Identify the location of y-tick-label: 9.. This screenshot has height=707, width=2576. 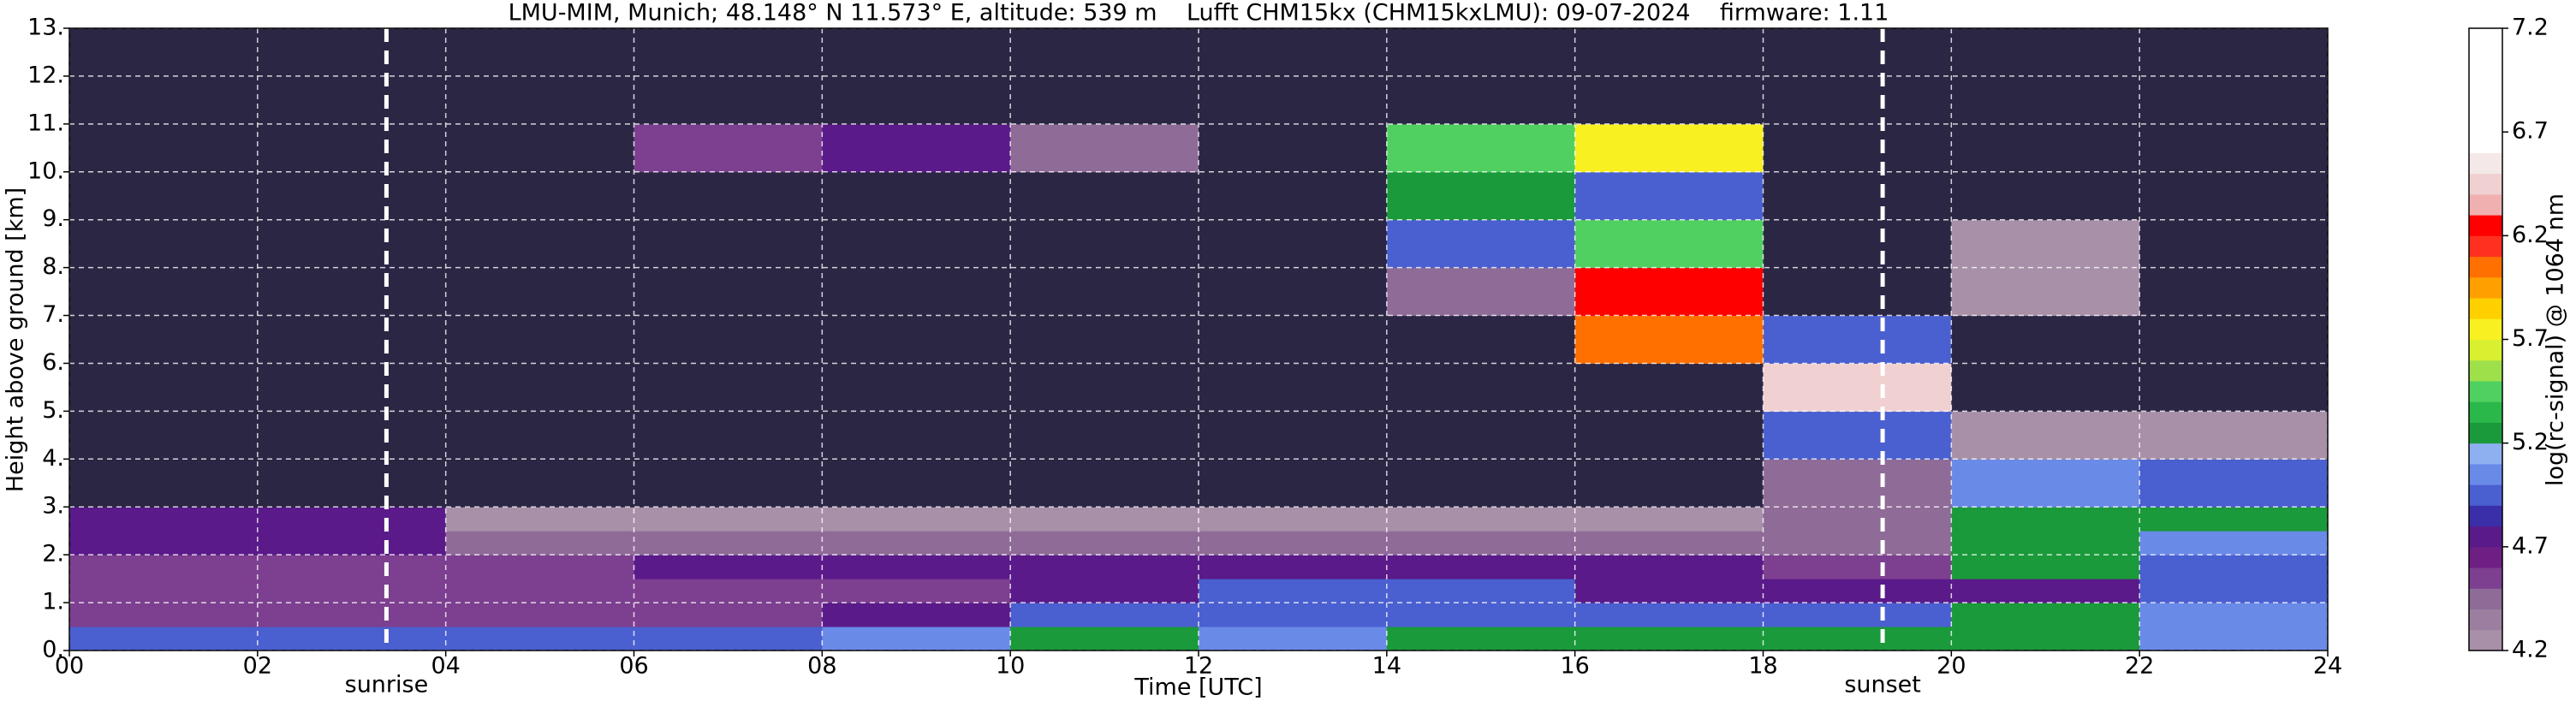
(53, 218).